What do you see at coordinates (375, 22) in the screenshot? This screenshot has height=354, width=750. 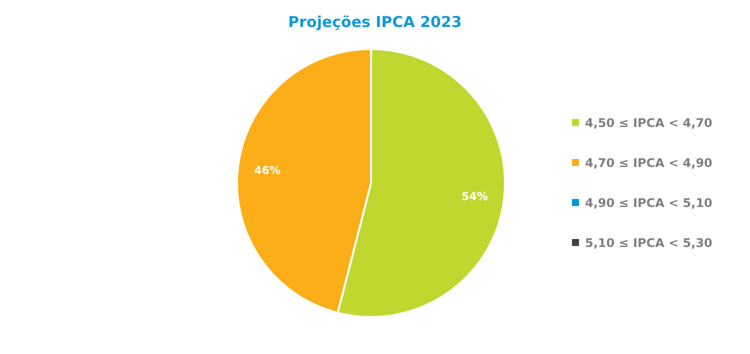 I see `chart-title: Projeções IPCA 2023` at bounding box center [375, 22].